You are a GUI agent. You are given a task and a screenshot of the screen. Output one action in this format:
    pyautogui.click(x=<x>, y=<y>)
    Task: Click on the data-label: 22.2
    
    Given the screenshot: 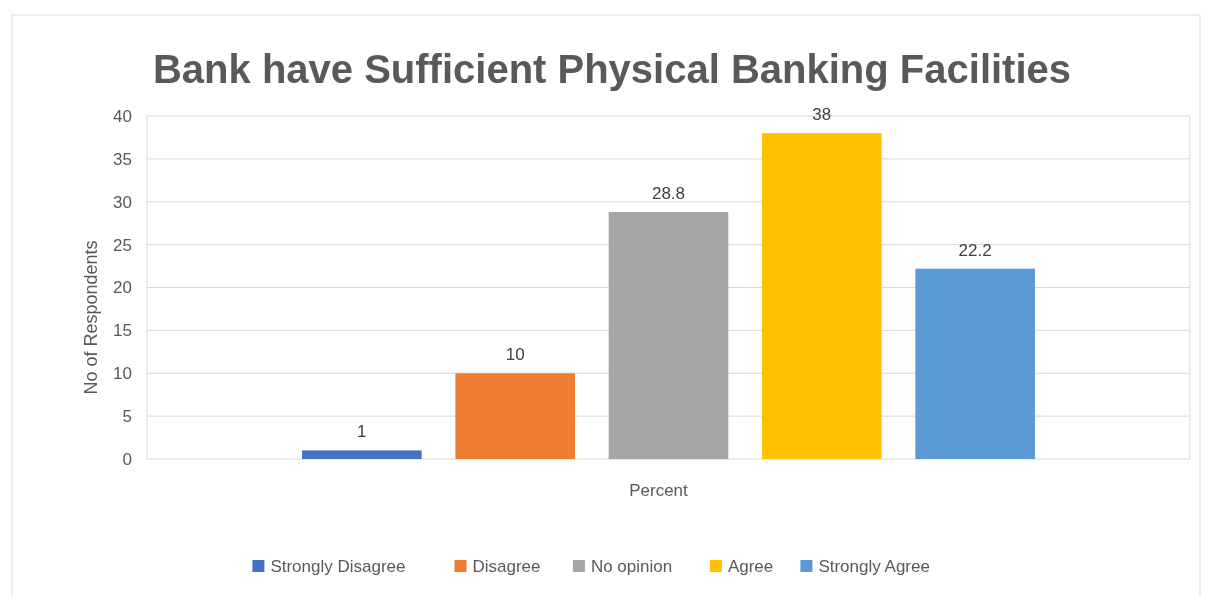 What is the action you would take?
    pyautogui.click(x=975, y=250)
    